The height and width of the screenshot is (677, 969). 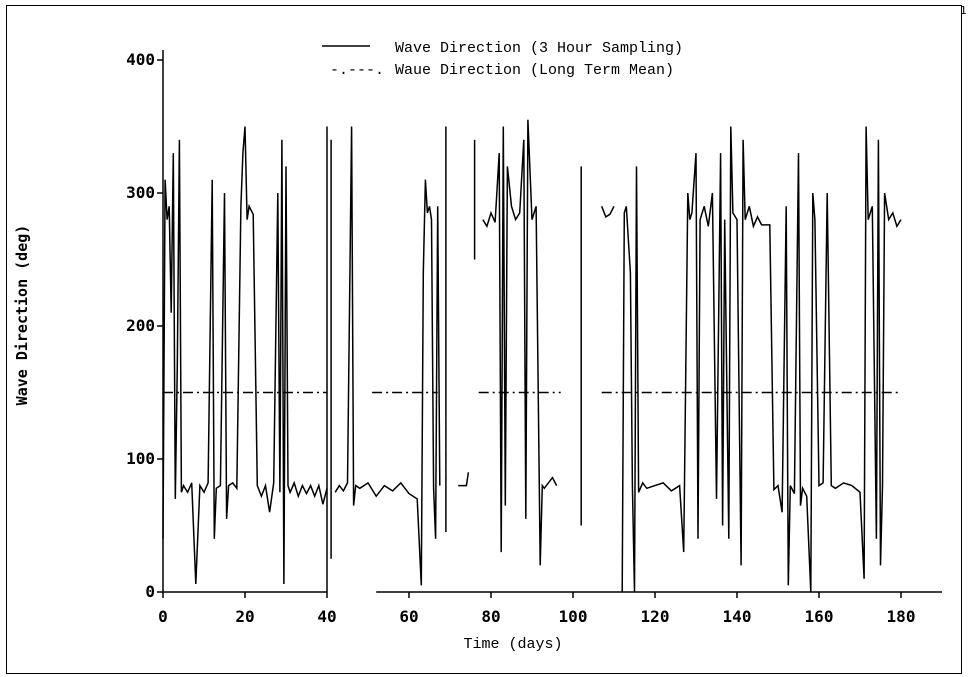 What do you see at coordinates (140, 59) in the screenshot?
I see `y-tick-label: 400` at bounding box center [140, 59].